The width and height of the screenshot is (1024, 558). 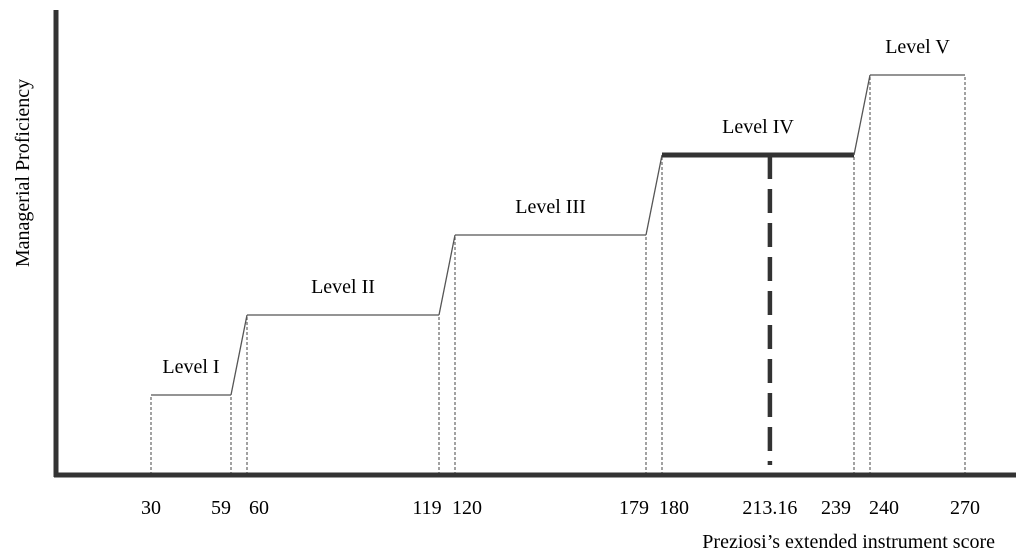 I want to click on level-label: Level II, so click(x=343, y=287).